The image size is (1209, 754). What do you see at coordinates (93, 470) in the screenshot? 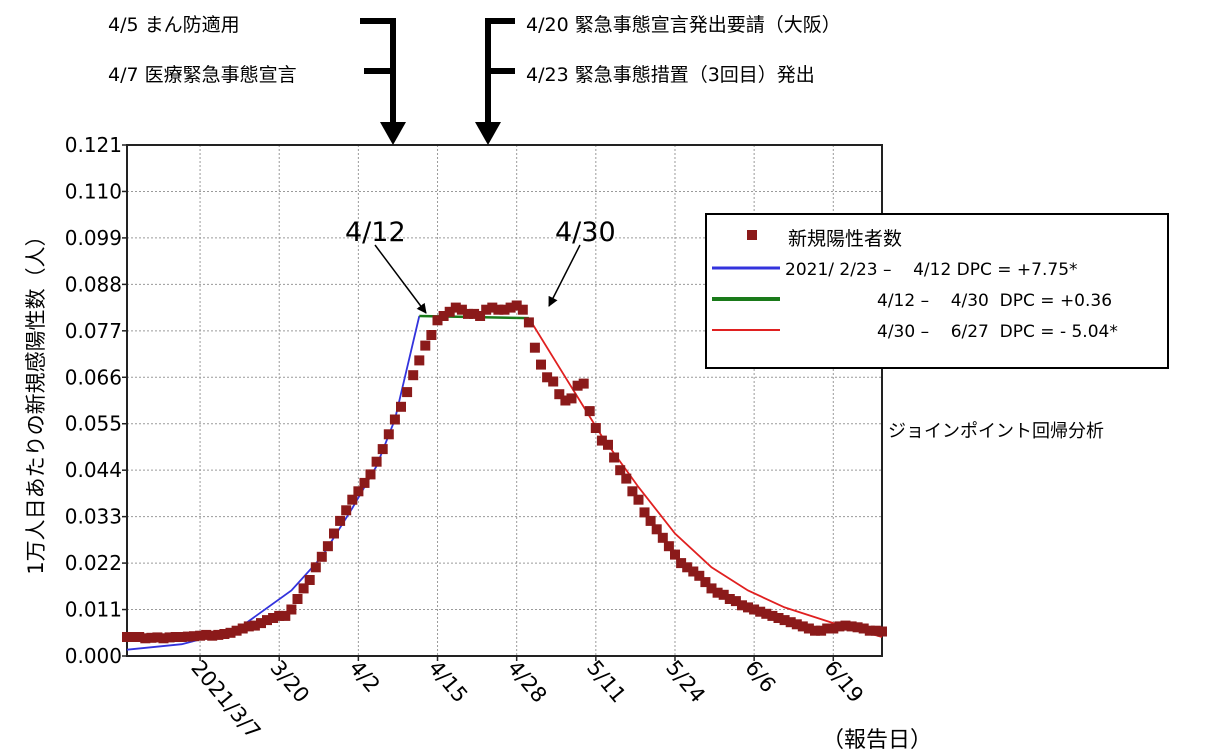
I see `y-tick-label: 0.044` at bounding box center [93, 470].